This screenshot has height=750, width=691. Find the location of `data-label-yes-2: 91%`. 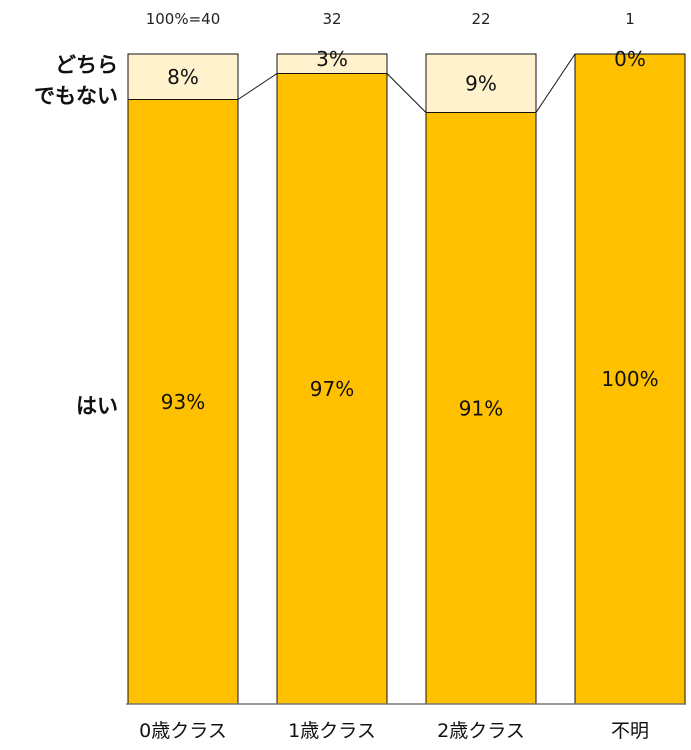

data-label-yes-2: 91% is located at coordinates (481, 408).